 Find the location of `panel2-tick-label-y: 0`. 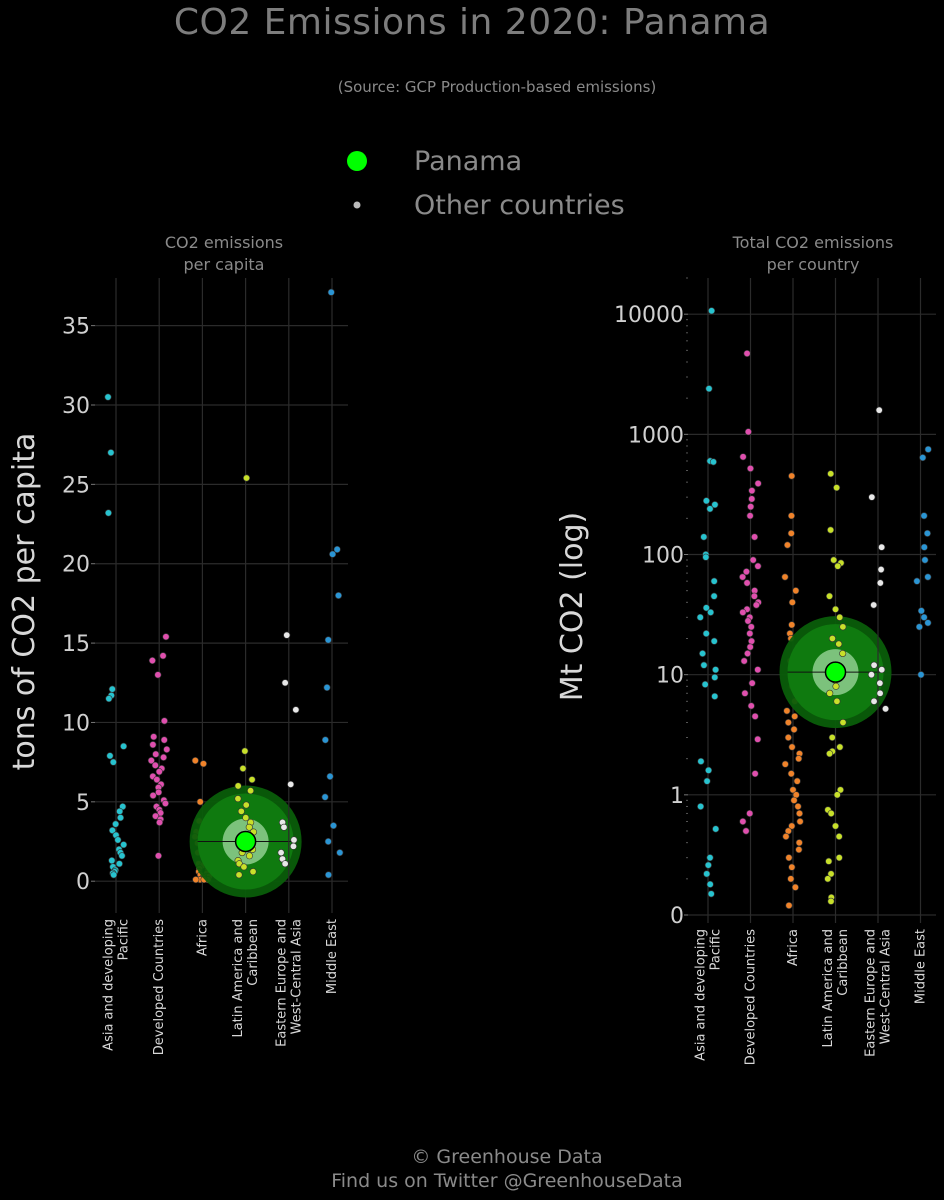

panel2-tick-label-y: 0 is located at coordinates (677, 916).